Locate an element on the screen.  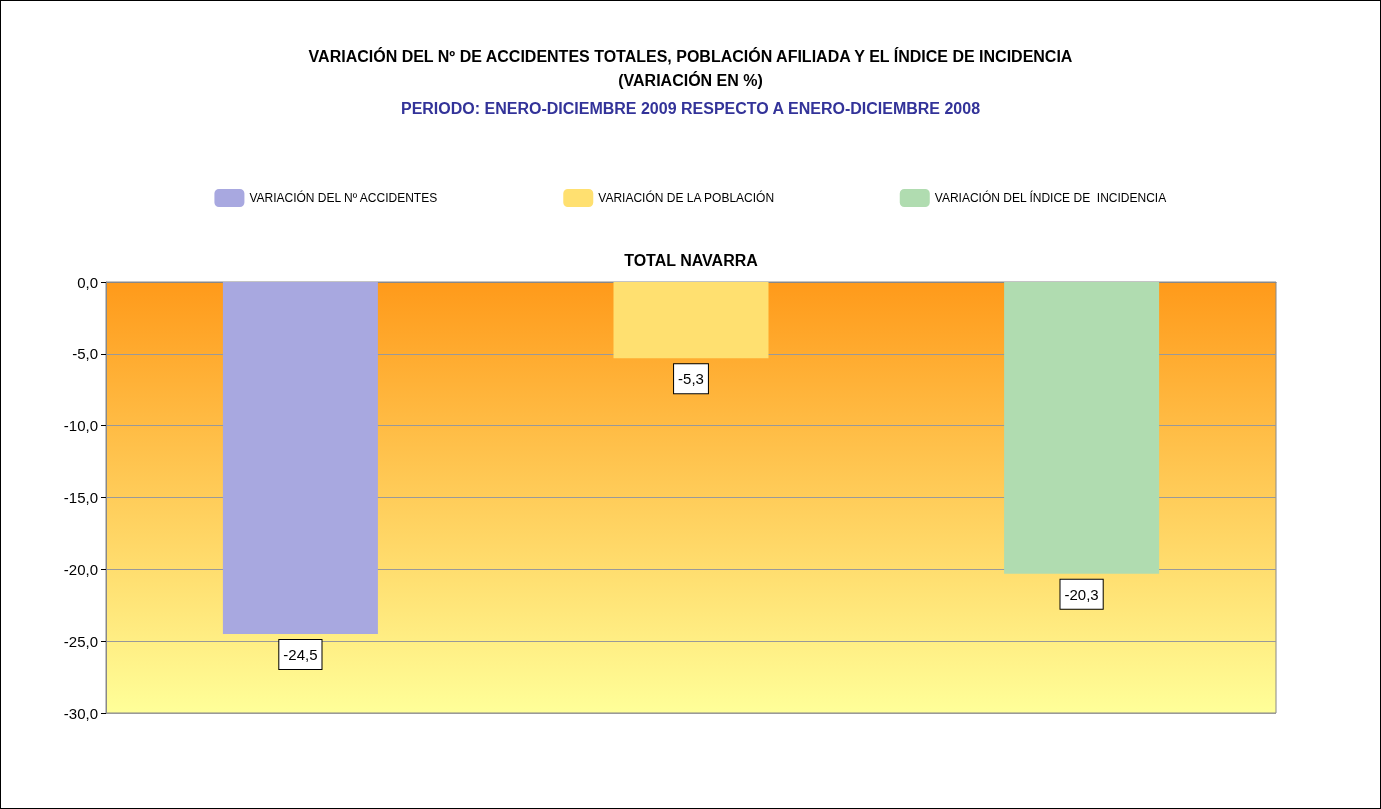
y-tick-label: -10,0 is located at coordinates (80, 426).